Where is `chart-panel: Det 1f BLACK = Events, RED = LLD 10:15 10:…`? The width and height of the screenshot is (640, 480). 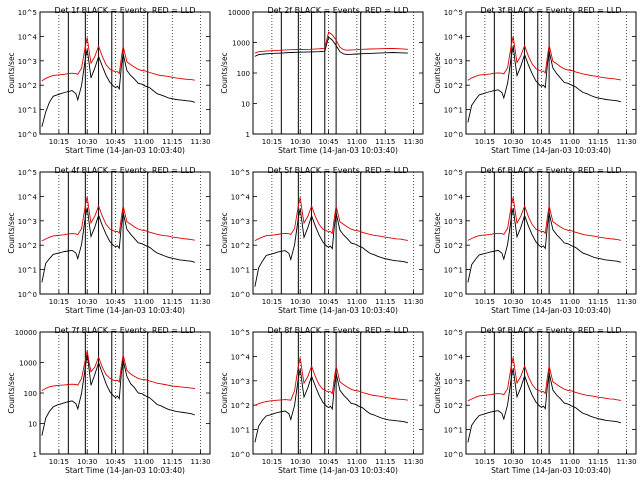
chart-panel: Det 1f BLACK = Events, RED = LLD 10:15 10:… is located at coordinates (109, 80).